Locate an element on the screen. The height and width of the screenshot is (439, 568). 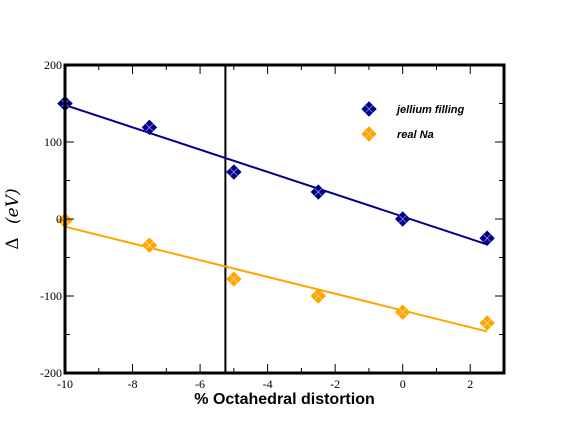
y-tick-label: -100 is located at coordinates (51, 296).